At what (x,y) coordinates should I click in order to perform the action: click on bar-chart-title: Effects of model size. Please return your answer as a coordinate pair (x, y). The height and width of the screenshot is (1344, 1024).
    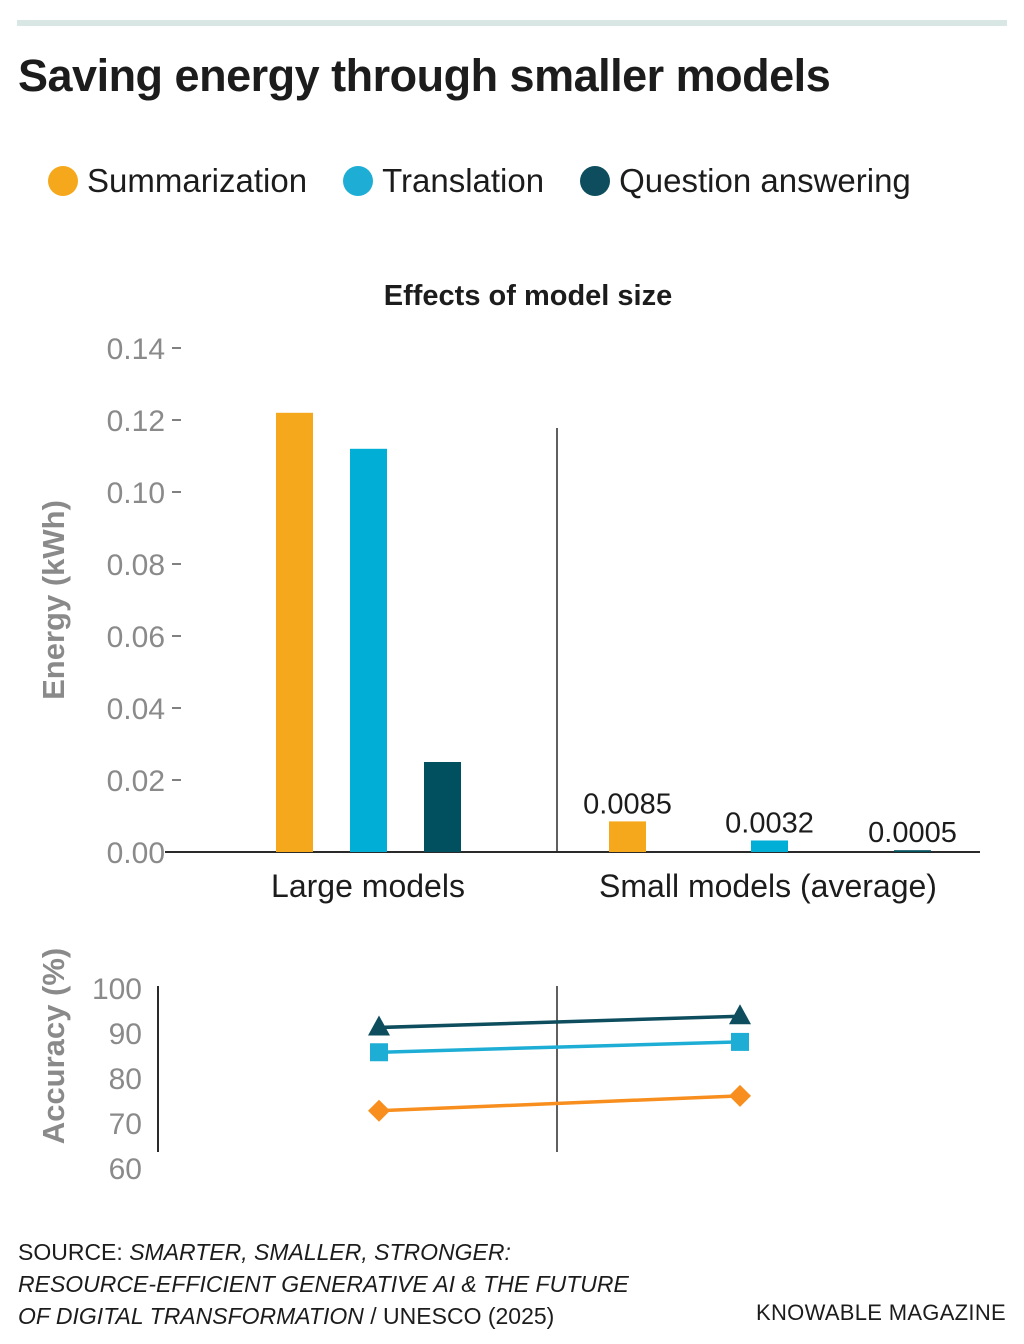
    Looking at the image, I should click on (528, 296).